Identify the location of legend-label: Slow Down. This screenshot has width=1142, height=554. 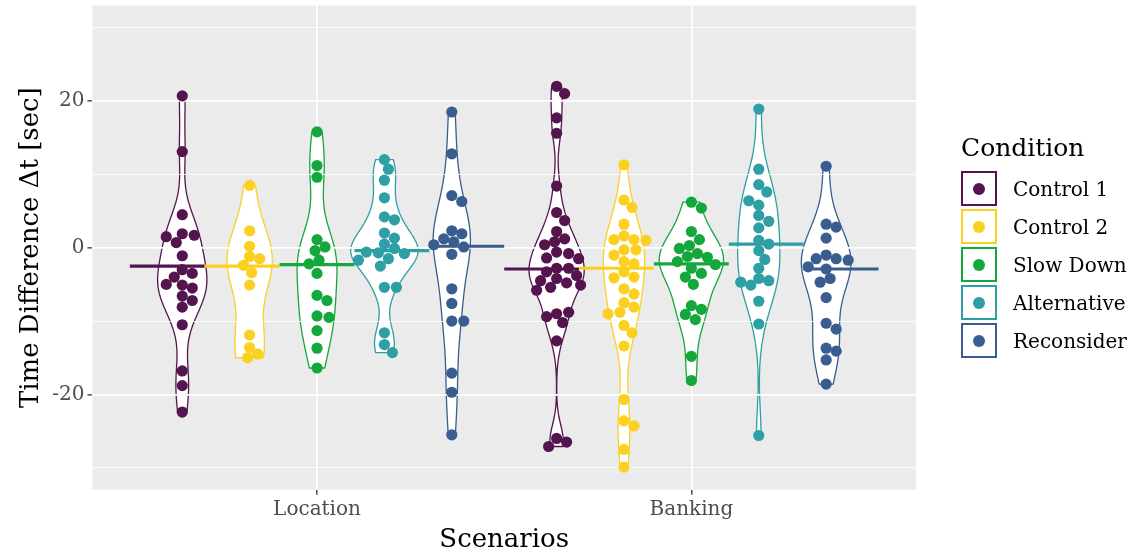
(1070, 264).